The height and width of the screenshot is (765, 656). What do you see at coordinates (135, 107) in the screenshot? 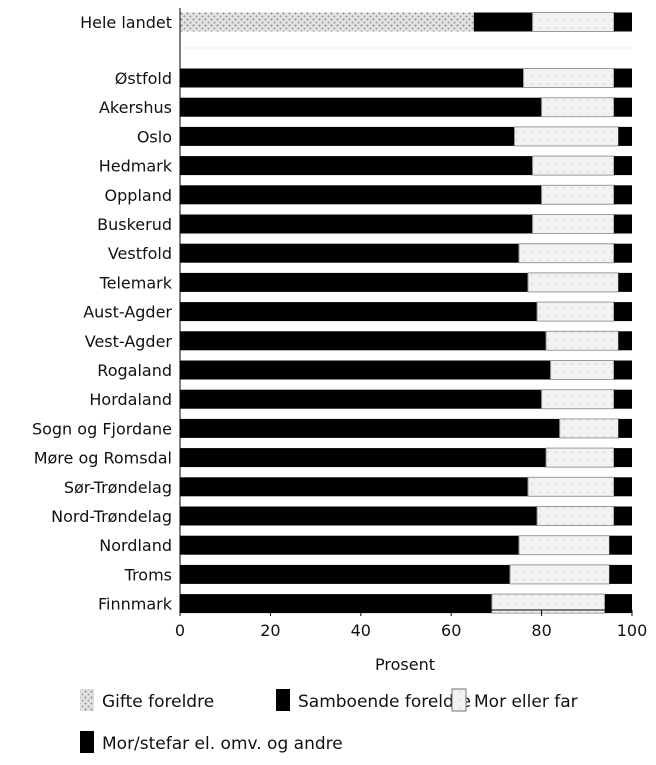
I see `category-label: Akershus` at bounding box center [135, 107].